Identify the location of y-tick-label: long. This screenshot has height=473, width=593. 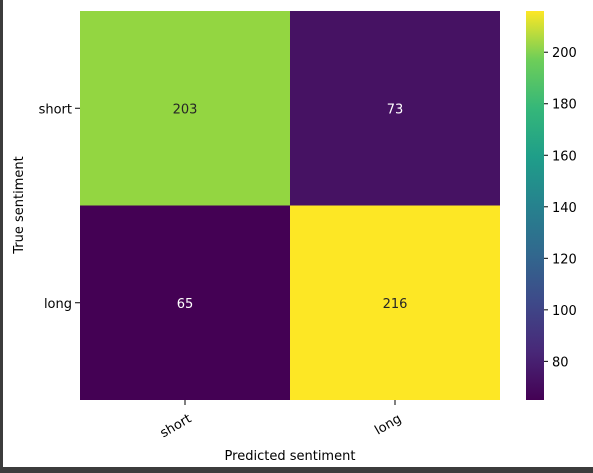
(58, 304).